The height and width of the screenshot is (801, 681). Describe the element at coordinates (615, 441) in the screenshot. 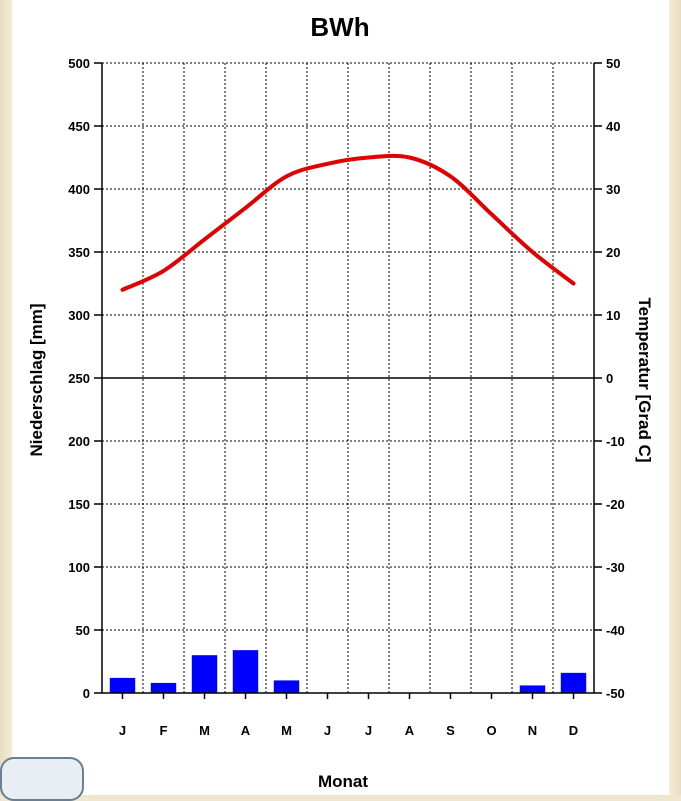

I see `right-tick-label: -10` at that location.